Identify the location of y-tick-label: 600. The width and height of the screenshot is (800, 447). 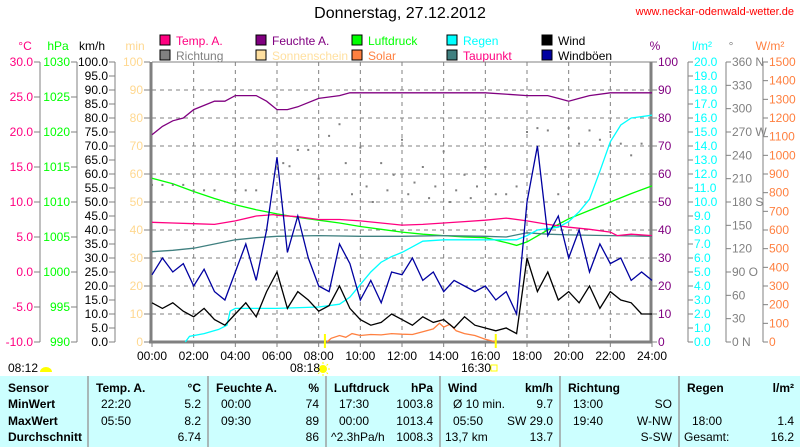
(779, 230).